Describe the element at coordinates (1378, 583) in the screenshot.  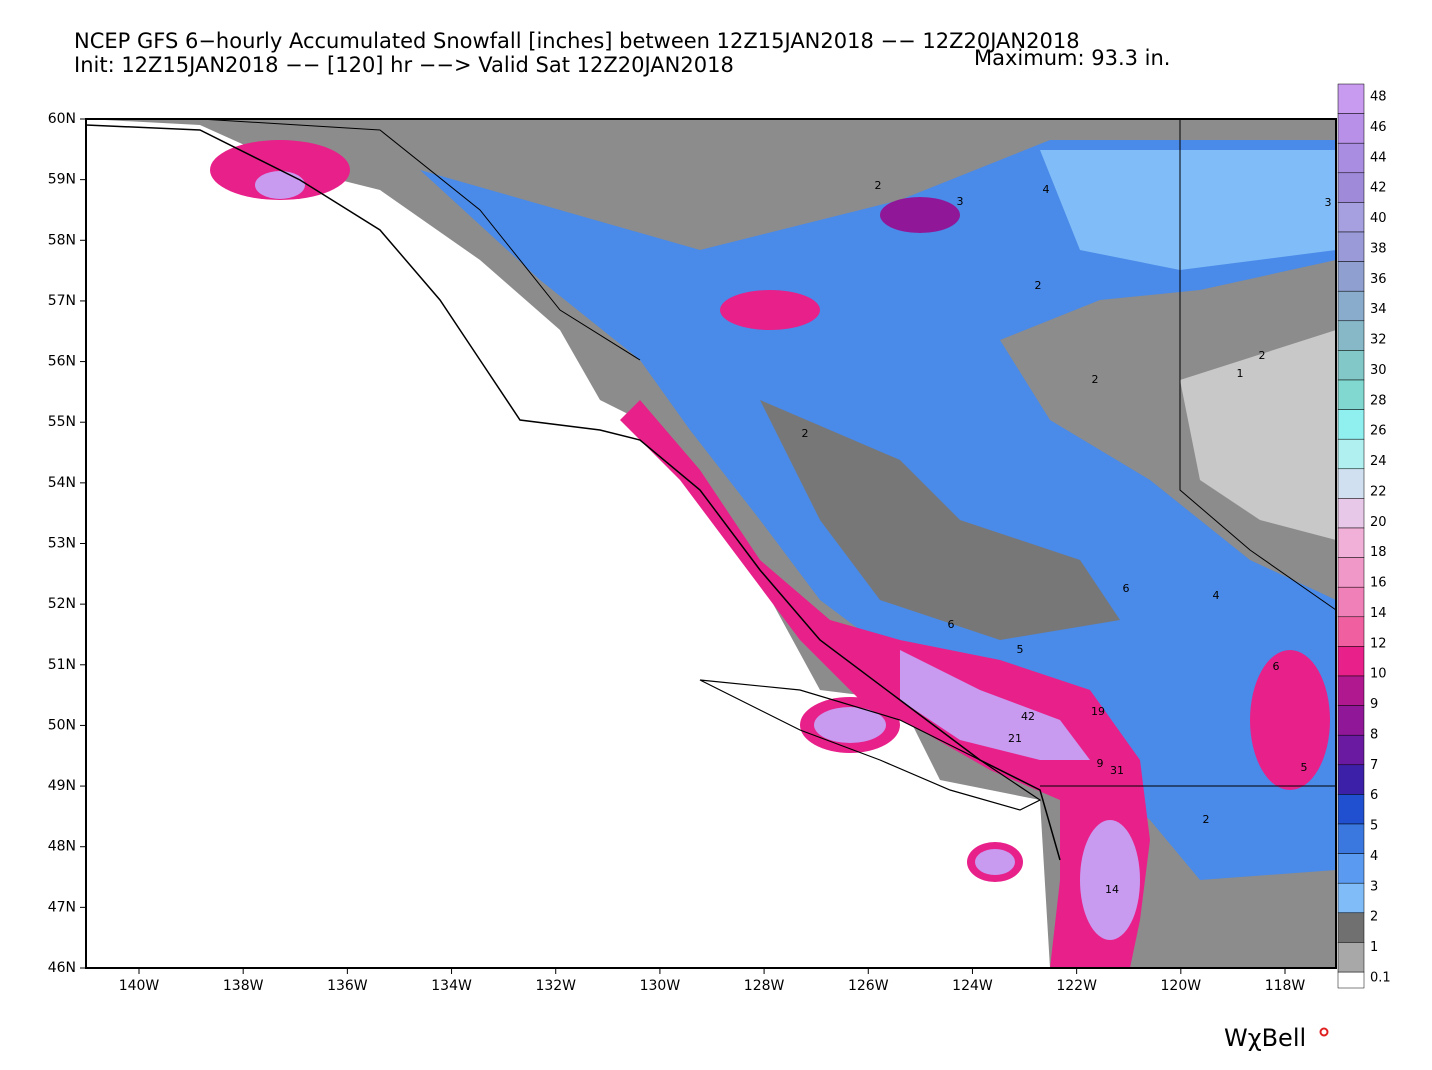
I see `colorbar-label: 16` at that location.